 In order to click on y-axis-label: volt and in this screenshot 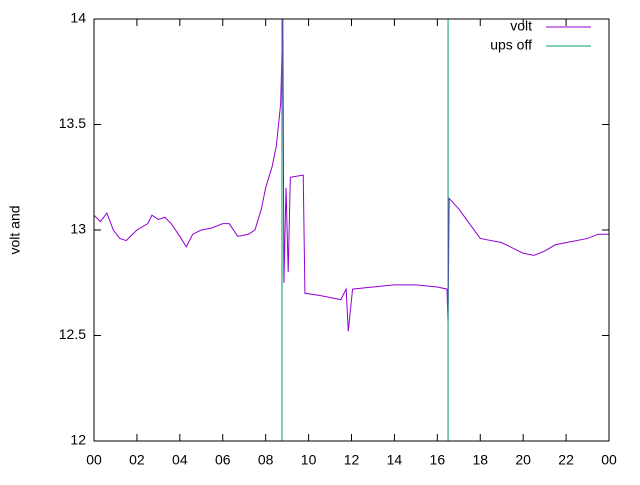, I will do `click(15, 229)`.